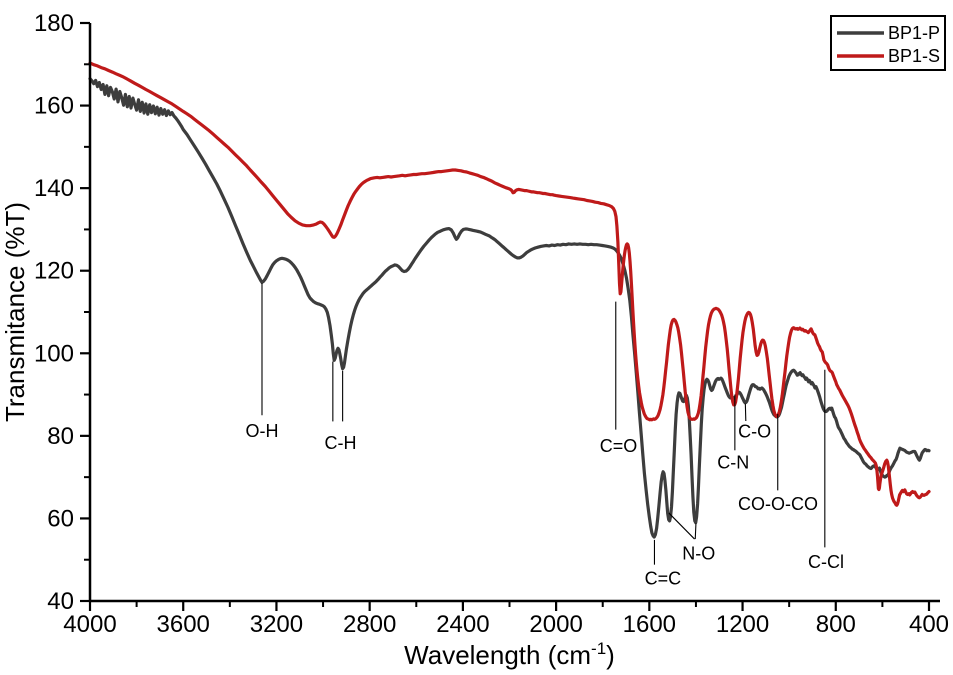  Describe the element at coordinates (341, 443) in the screenshot. I see `annotation-label-c-h: C-H` at that location.